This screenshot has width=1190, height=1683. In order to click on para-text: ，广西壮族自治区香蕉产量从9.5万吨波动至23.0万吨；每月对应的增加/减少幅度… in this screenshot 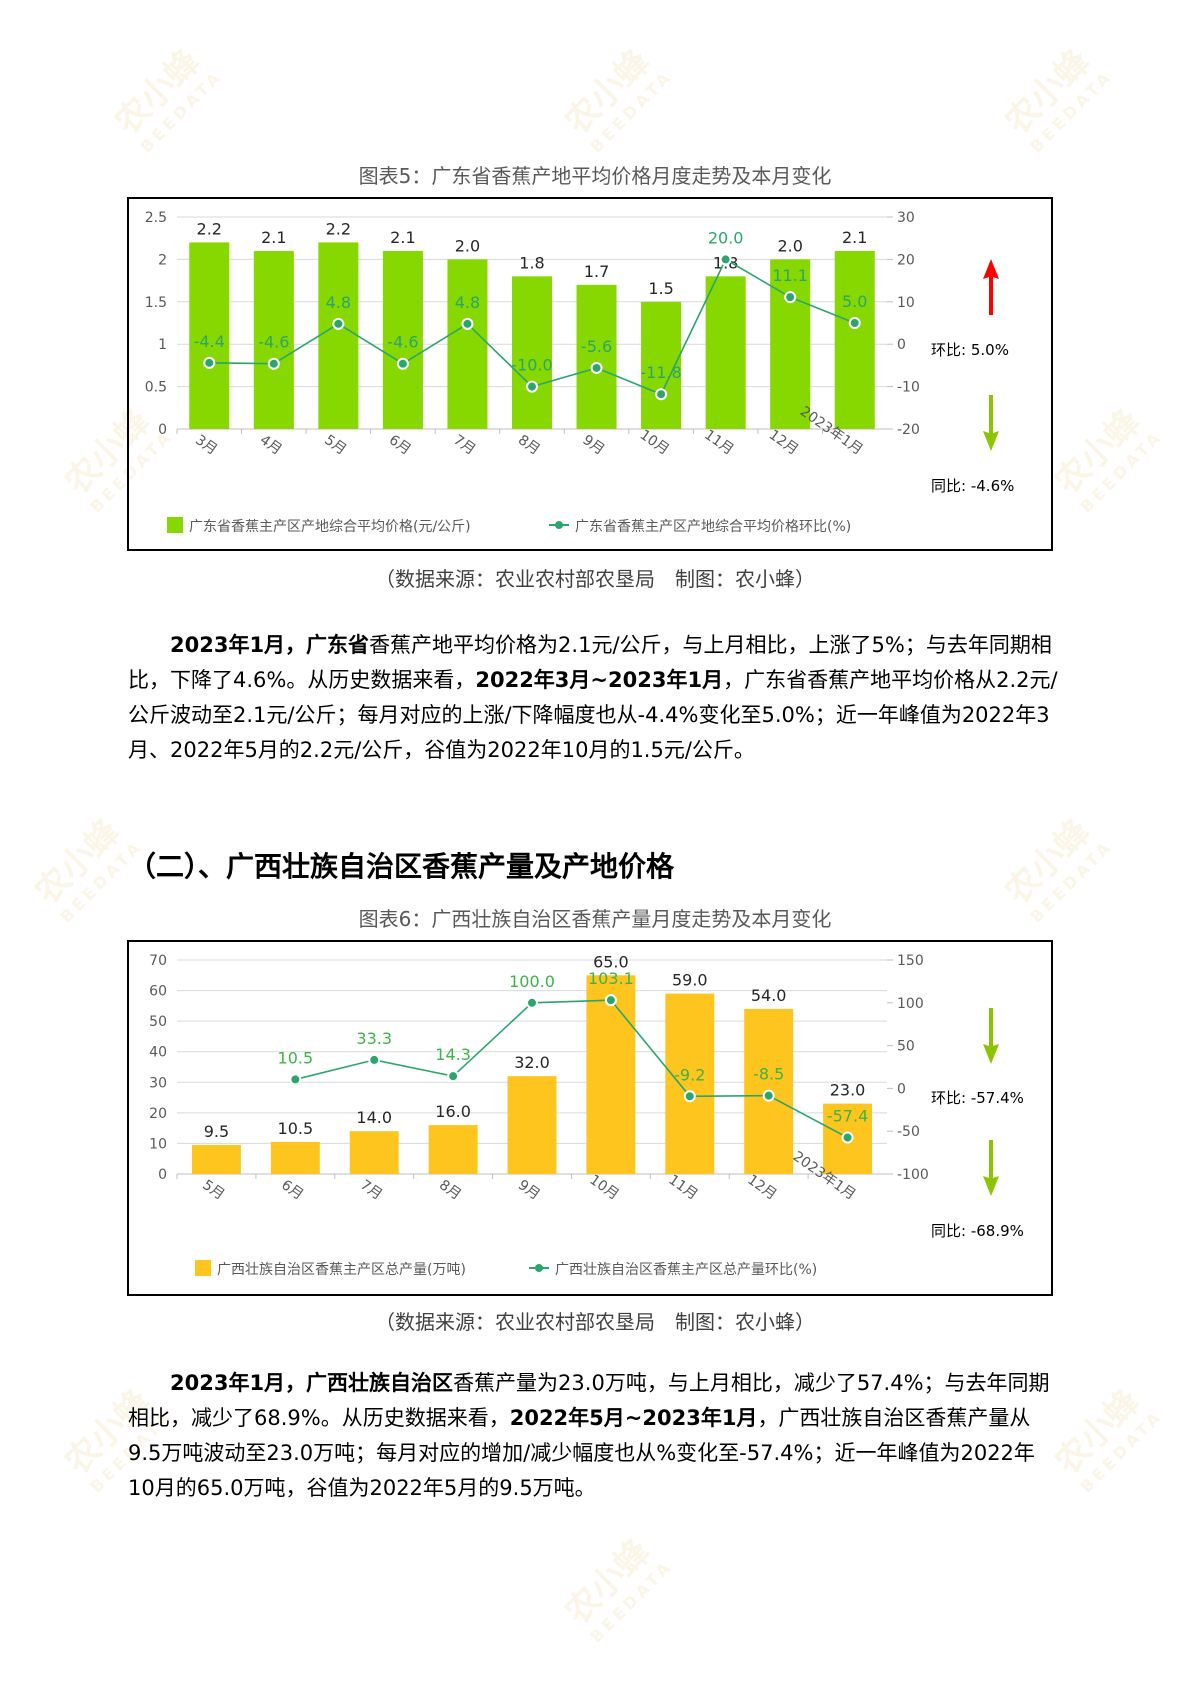, I will do `click(581, 1453)`.